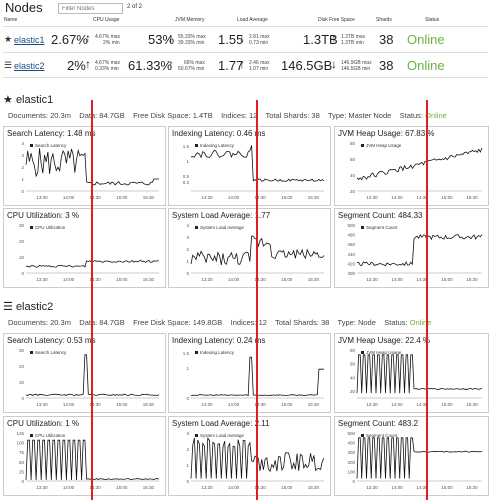 Image resolution: width=491 pixels, height=500 pixels. Describe the element at coordinates (108, 63) in the screenshot. I see `cpu-max: 4.67% max` at that location.